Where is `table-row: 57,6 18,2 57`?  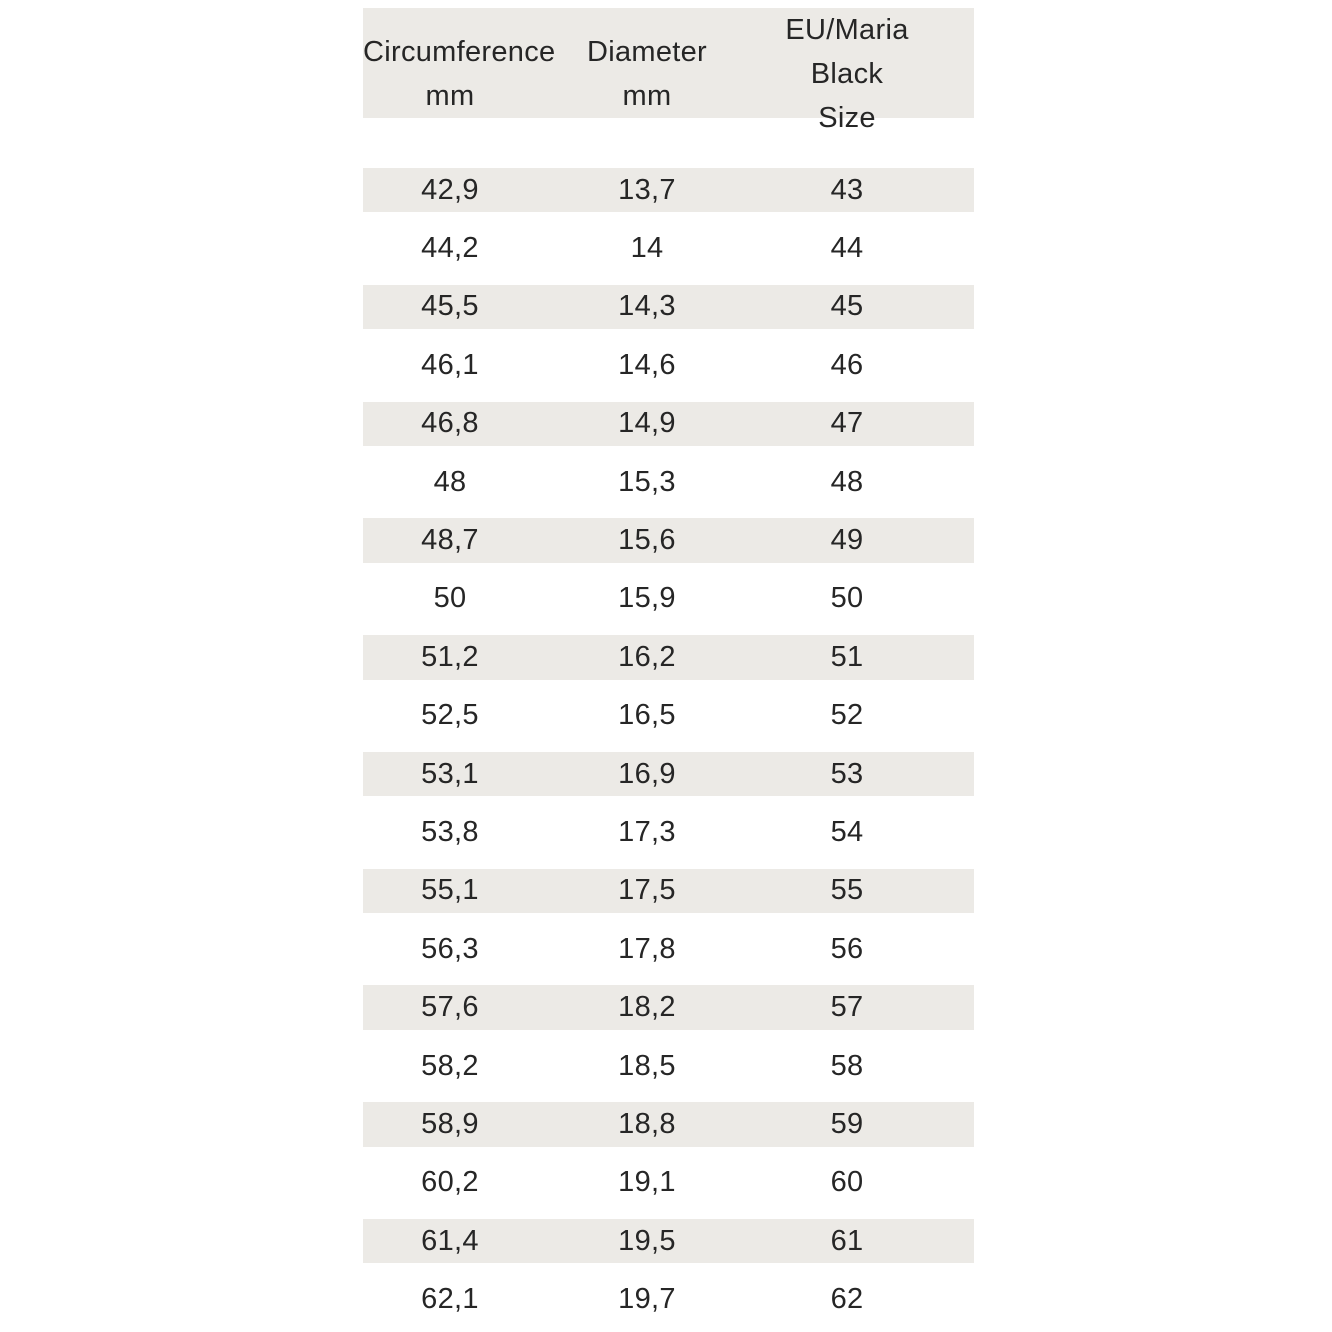
table-row: 57,6 18,2 57 is located at coordinates (668, 1007).